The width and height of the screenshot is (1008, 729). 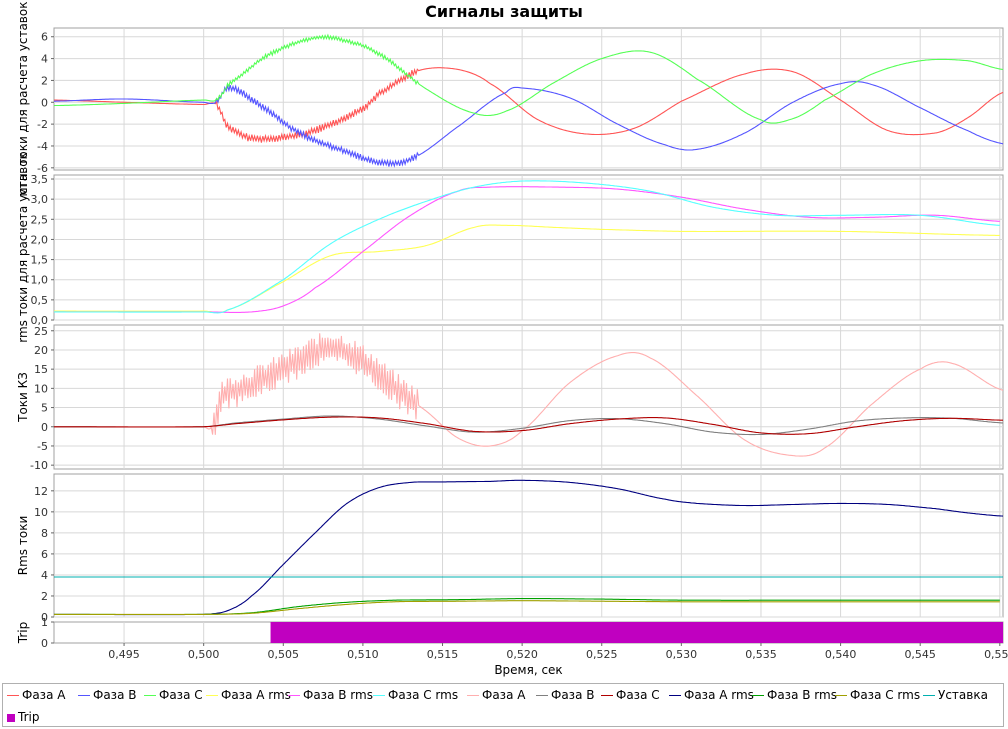 I want to click on y-axis-label: rms токи для расчета уставок, so click(x=23, y=247).